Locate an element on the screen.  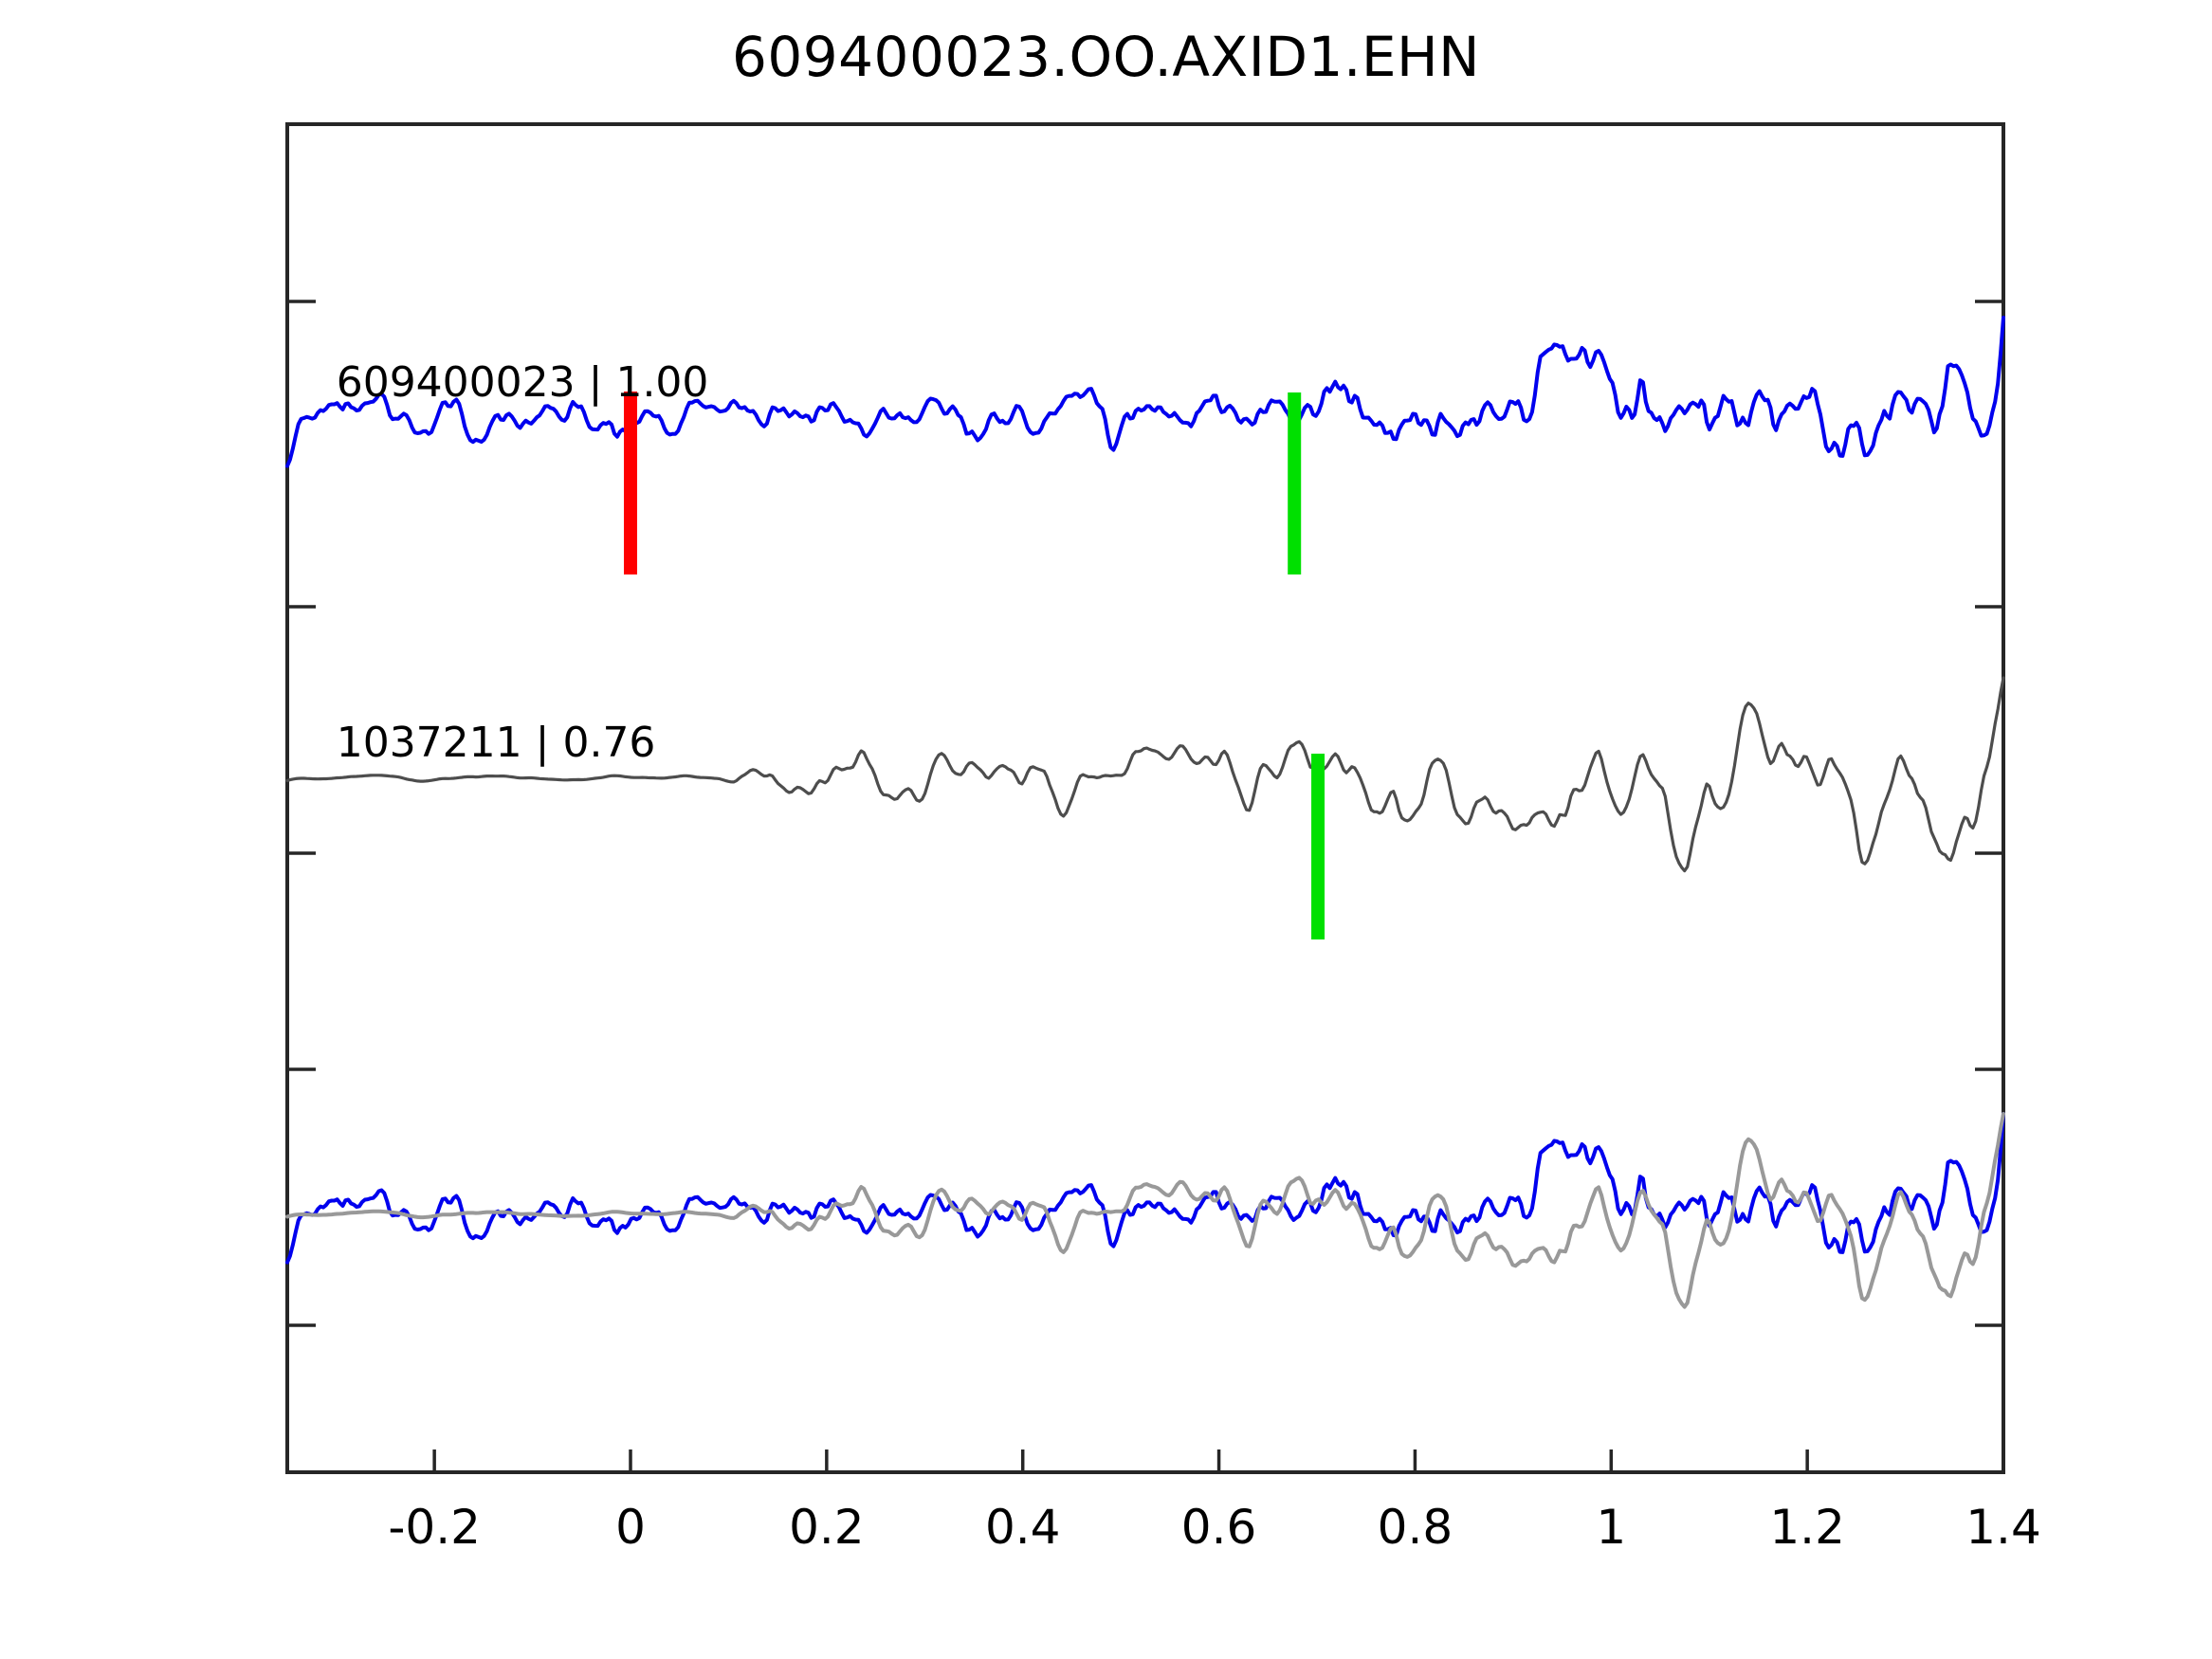
x-tick-label-5: 0.8 is located at coordinates (1415, 1527).